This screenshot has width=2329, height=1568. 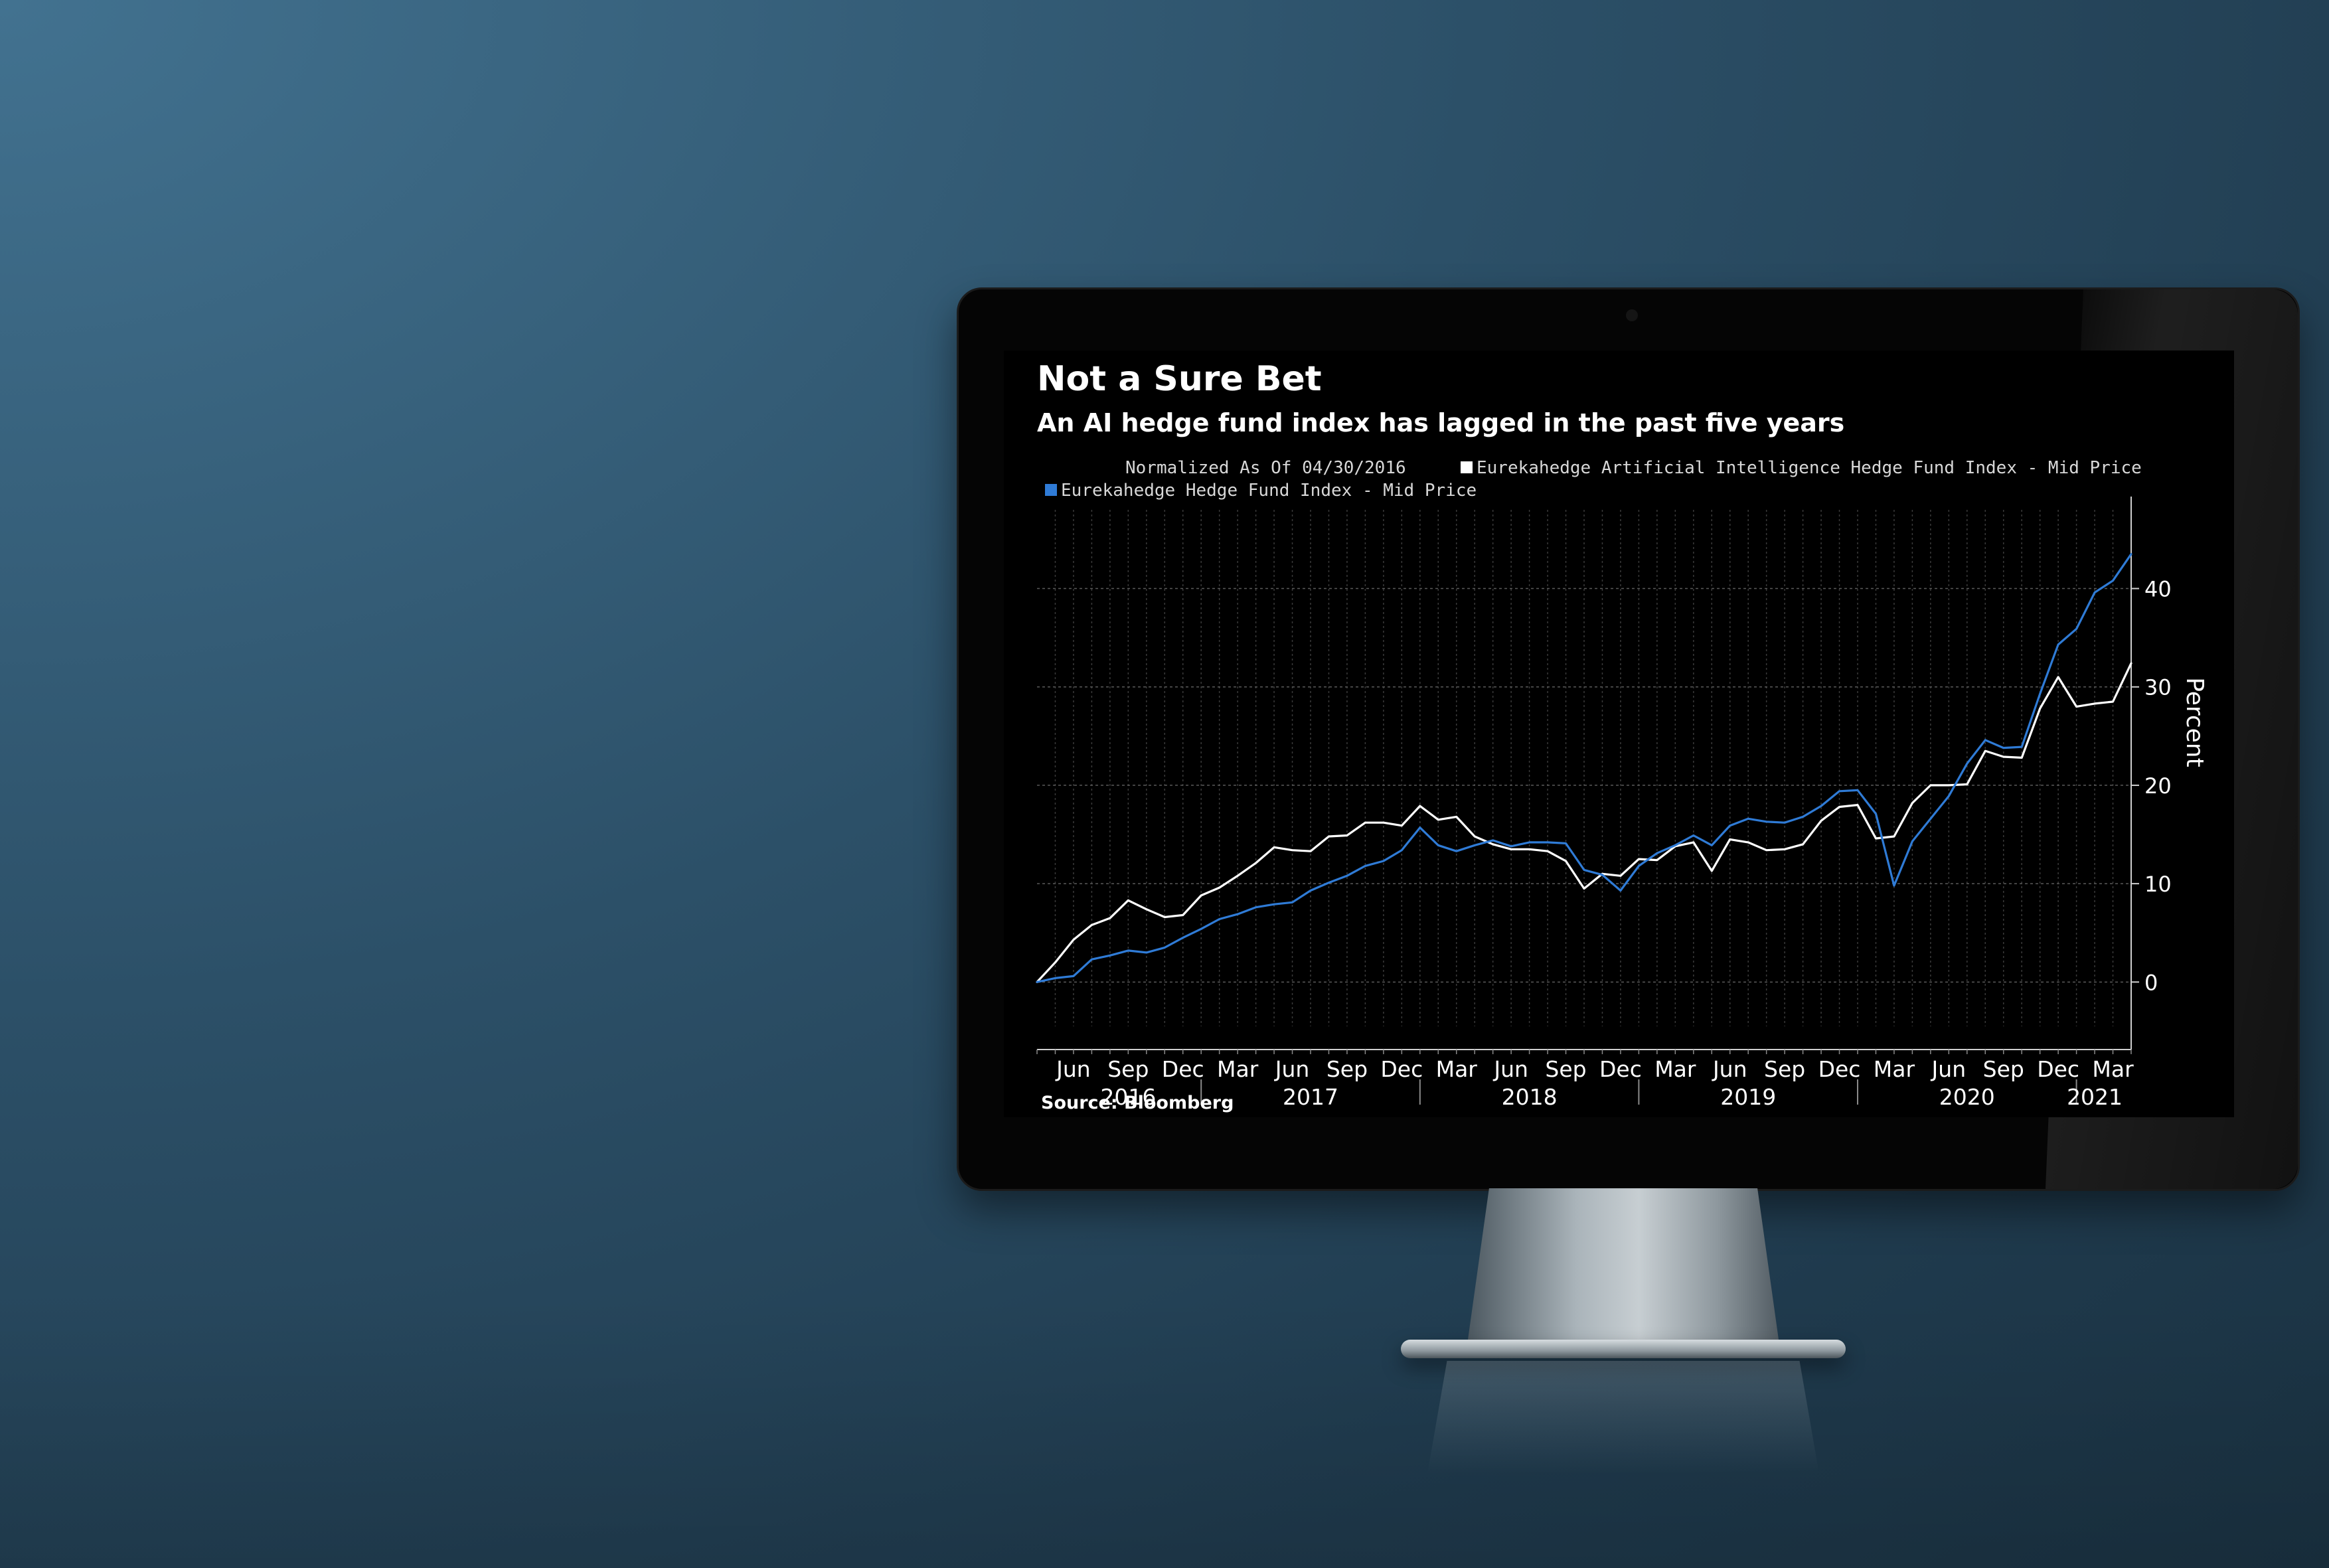 What do you see at coordinates (1584, 823) in the screenshot?
I see `series-line-ai-index` at bounding box center [1584, 823].